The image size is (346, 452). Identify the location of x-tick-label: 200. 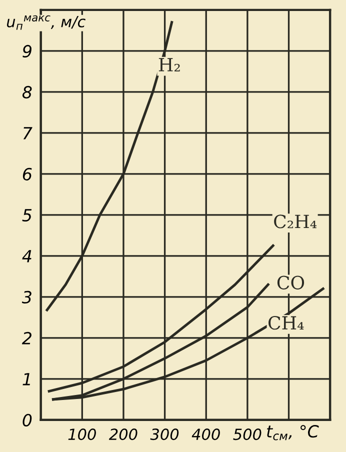
(123, 434).